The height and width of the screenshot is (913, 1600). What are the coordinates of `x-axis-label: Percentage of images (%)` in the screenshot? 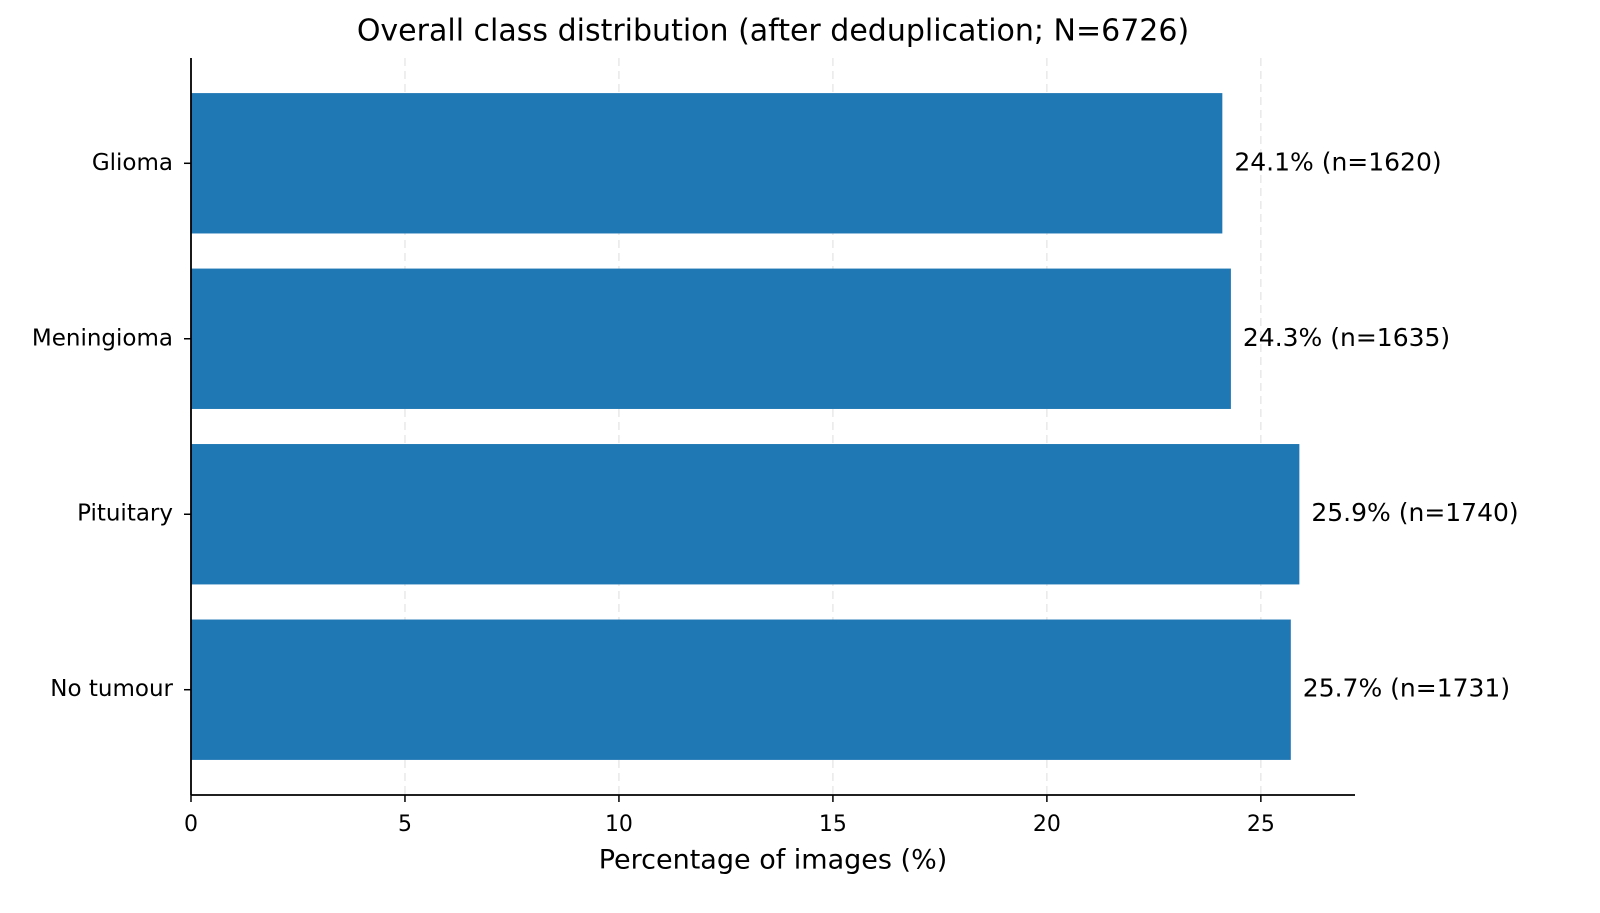 It's located at (773, 860).